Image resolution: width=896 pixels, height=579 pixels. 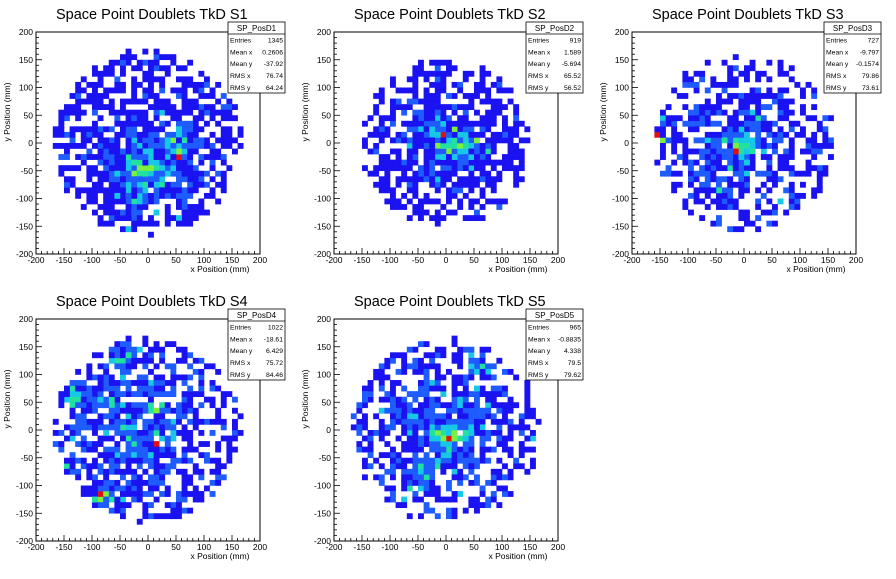 What do you see at coordinates (241, 328) in the screenshot?
I see `stats-label: Entries` at bounding box center [241, 328].